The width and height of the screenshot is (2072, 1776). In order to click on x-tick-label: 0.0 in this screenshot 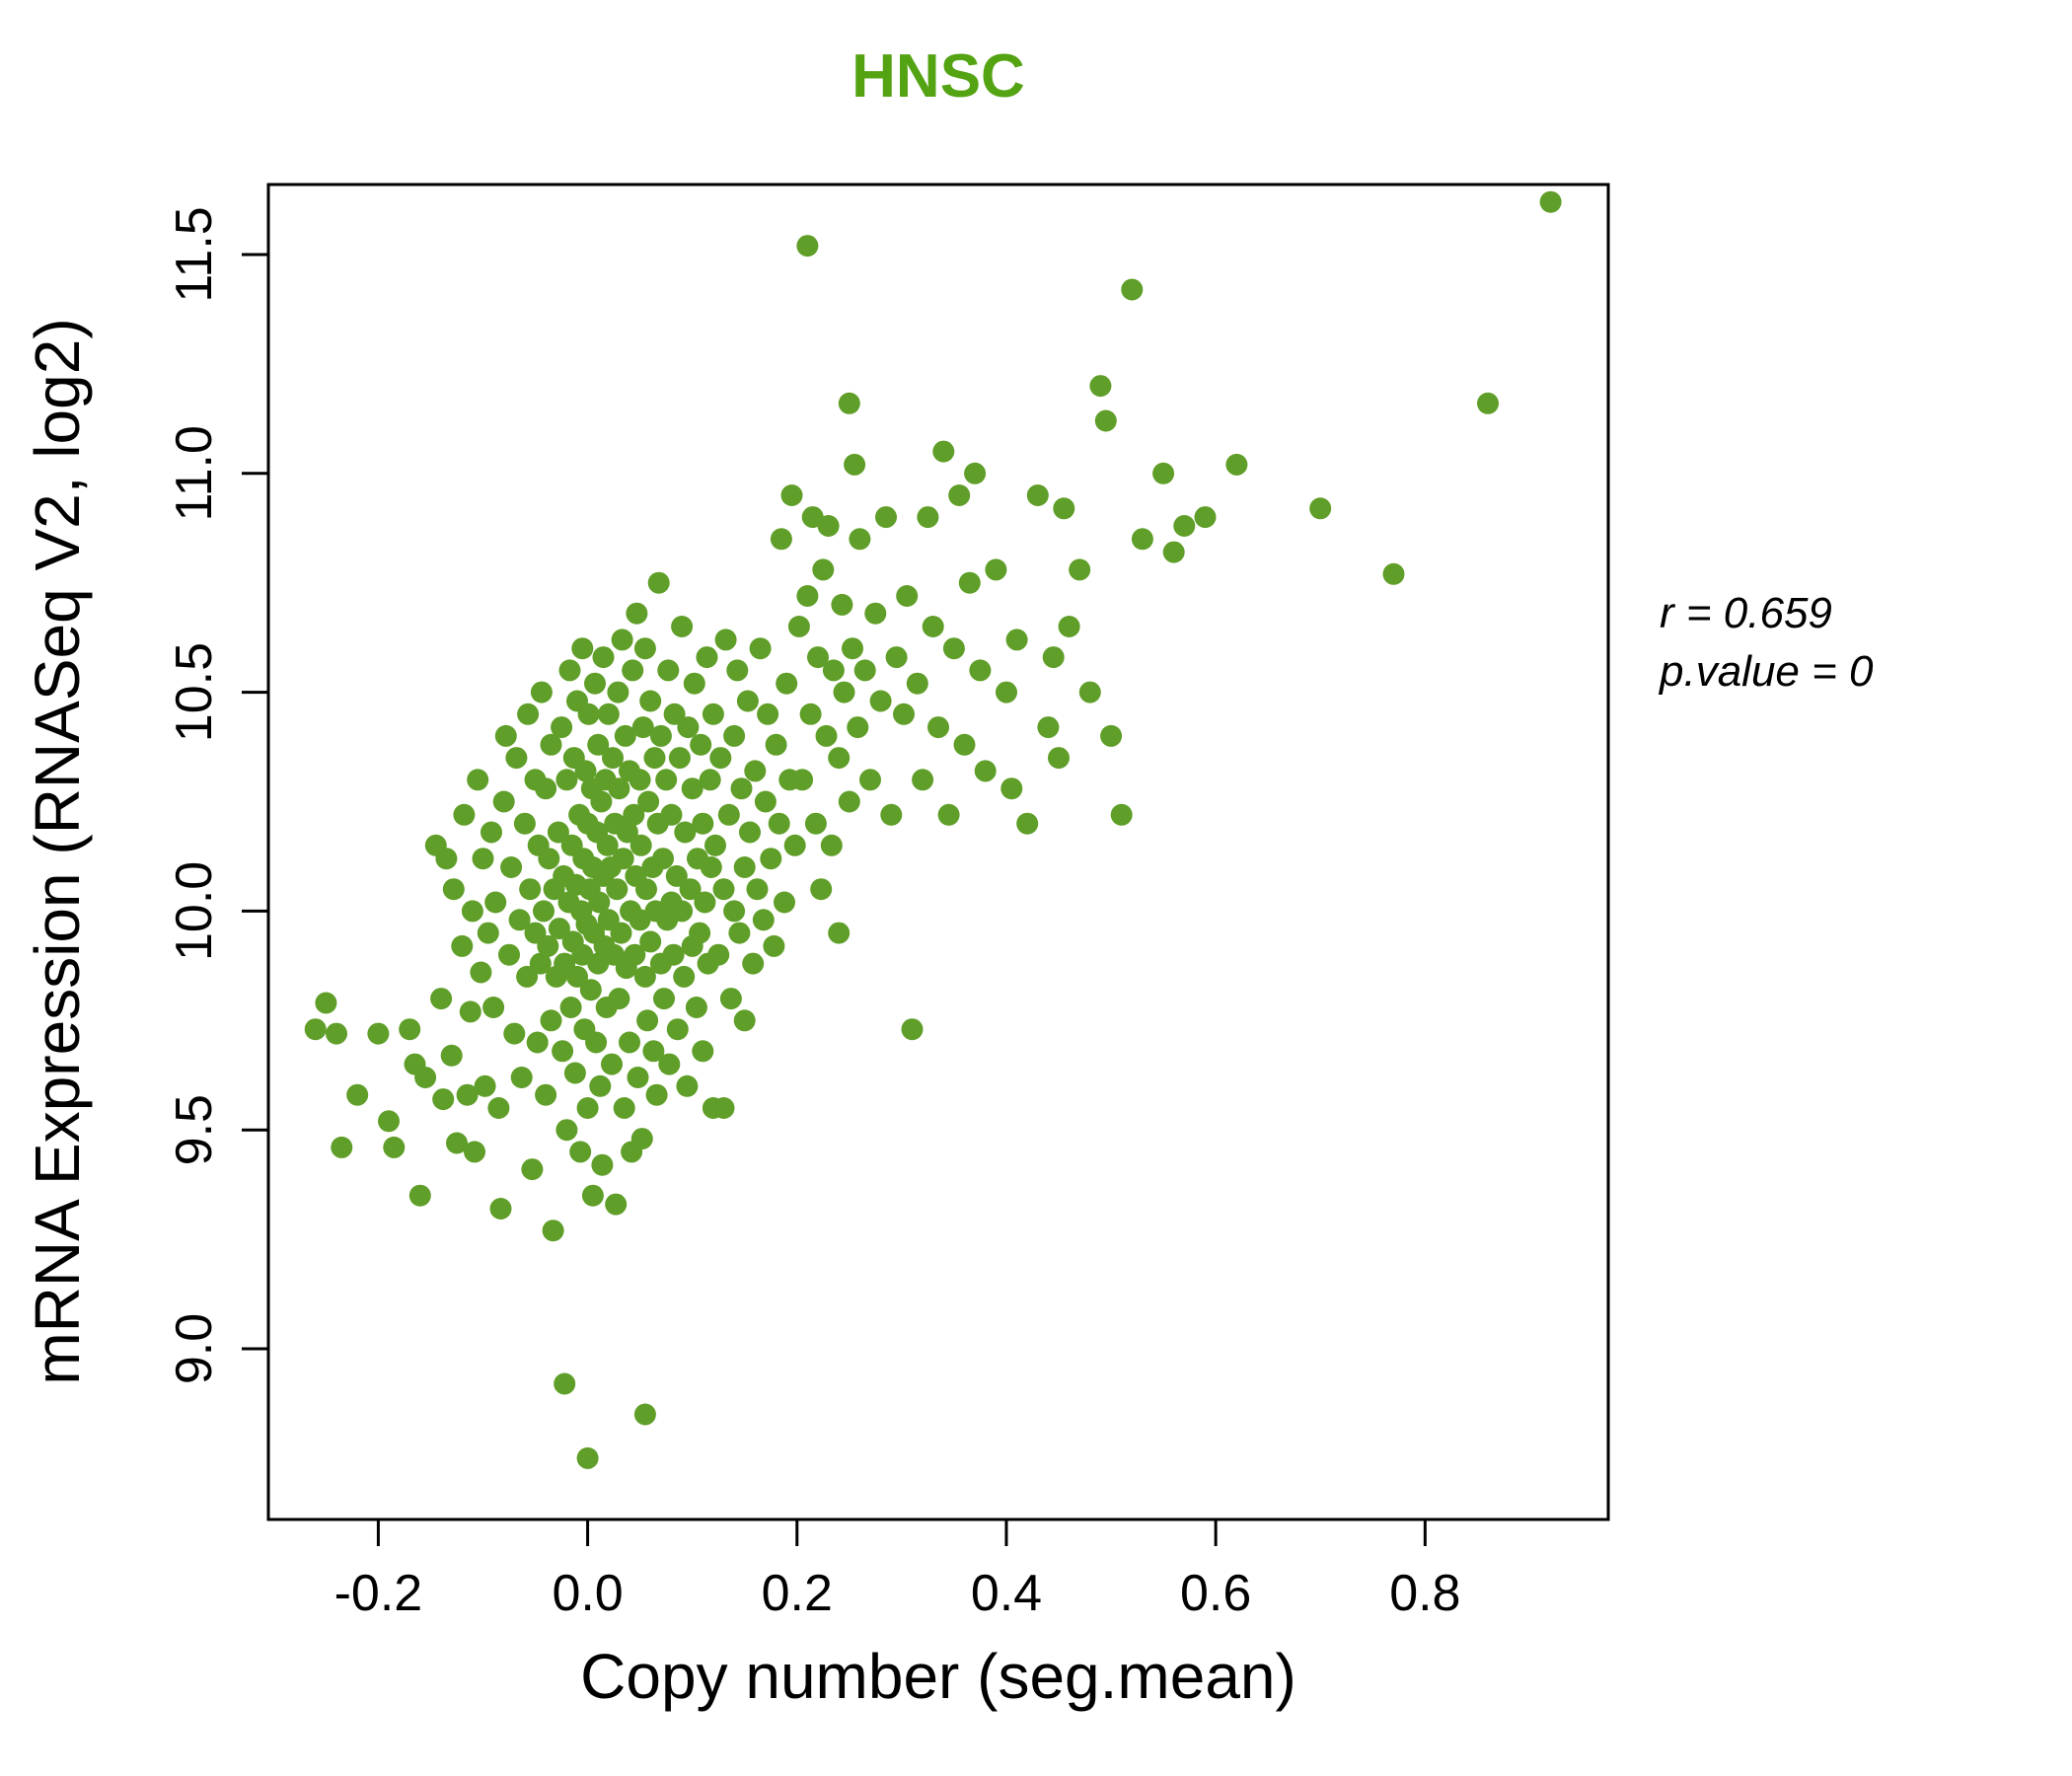, I will do `click(588, 1594)`.